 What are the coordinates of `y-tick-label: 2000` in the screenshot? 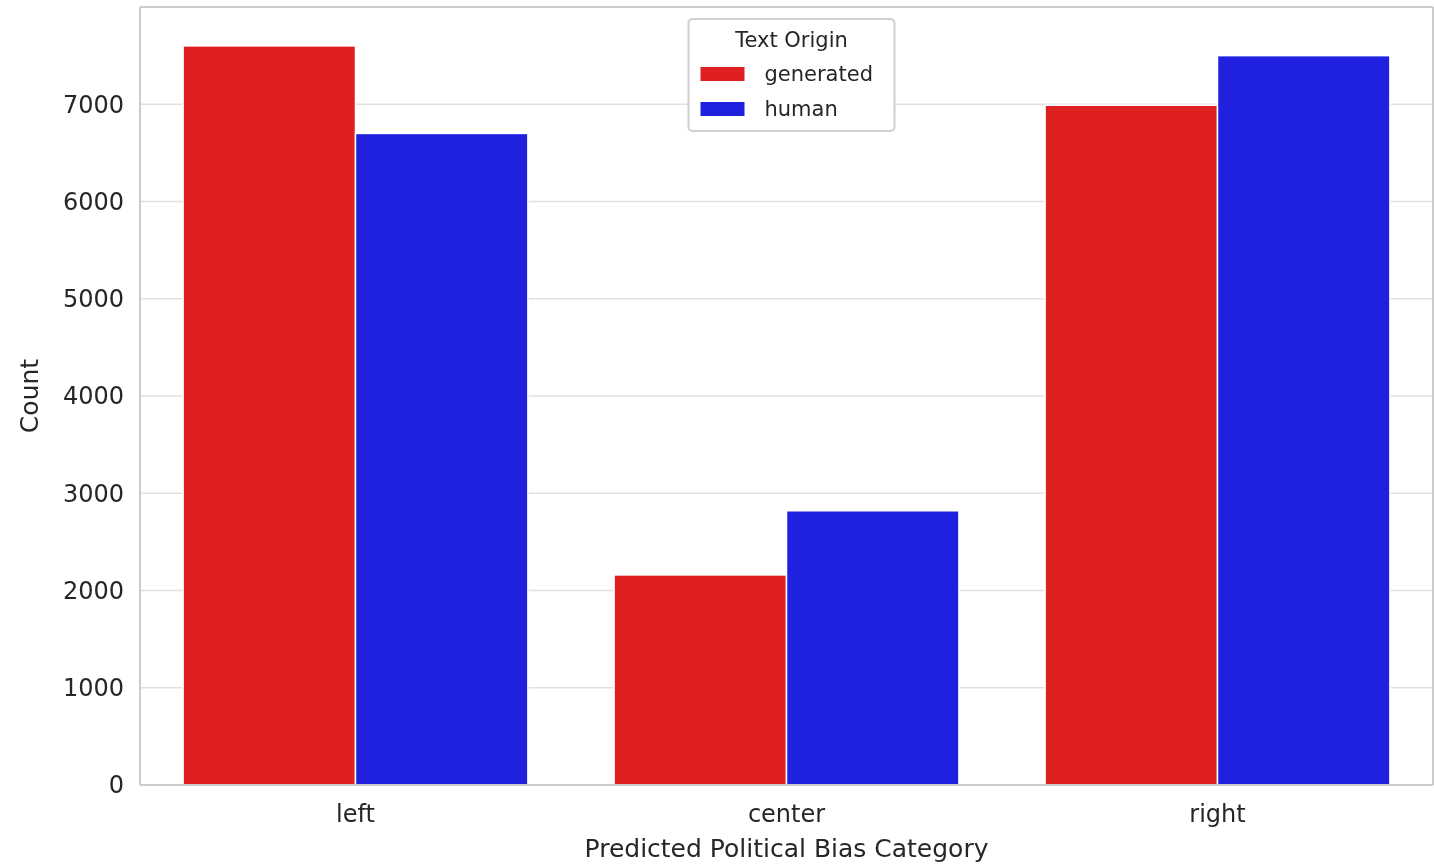 It's located at (93, 590).